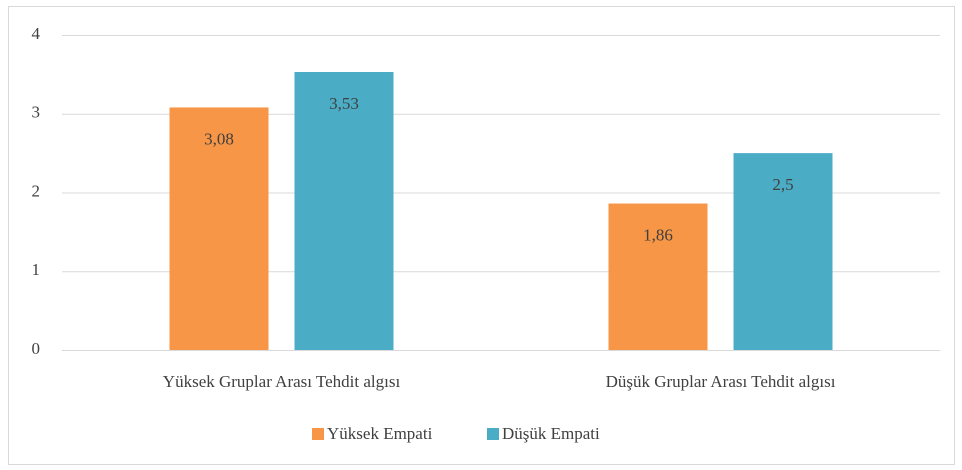 The image size is (962, 470). Describe the element at coordinates (282, 381) in the screenshot. I see `x-tick-label: Yüksek Gruplar Arası Tehdit algısı` at that location.